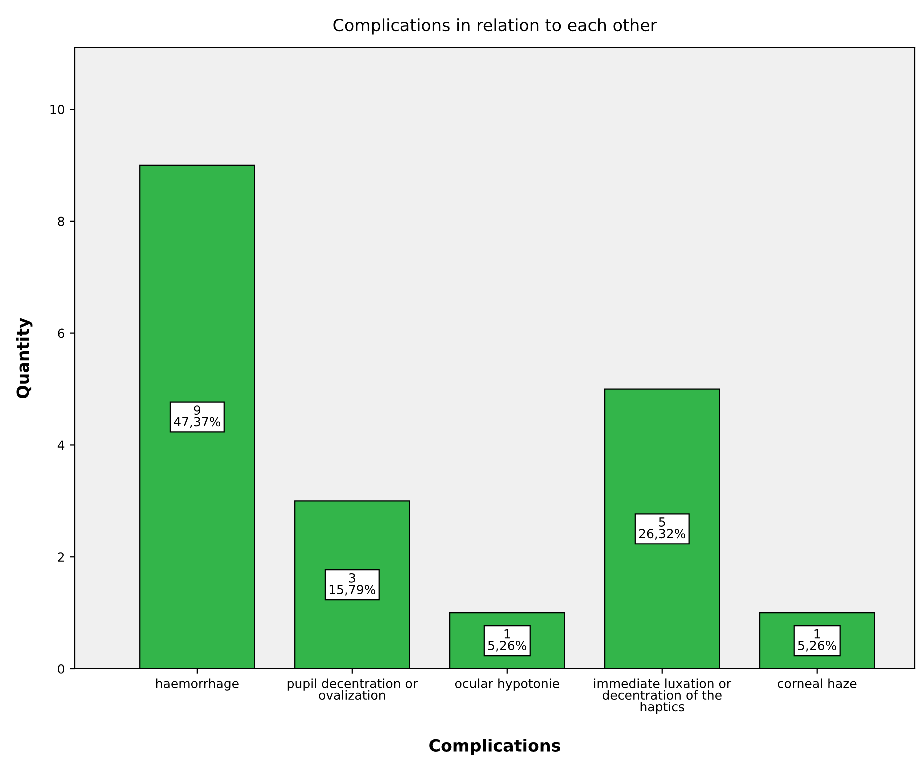 This screenshot has height=771, width=922. Describe the element at coordinates (61, 557) in the screenshot. I see `y-tick-label: 2` at that location.